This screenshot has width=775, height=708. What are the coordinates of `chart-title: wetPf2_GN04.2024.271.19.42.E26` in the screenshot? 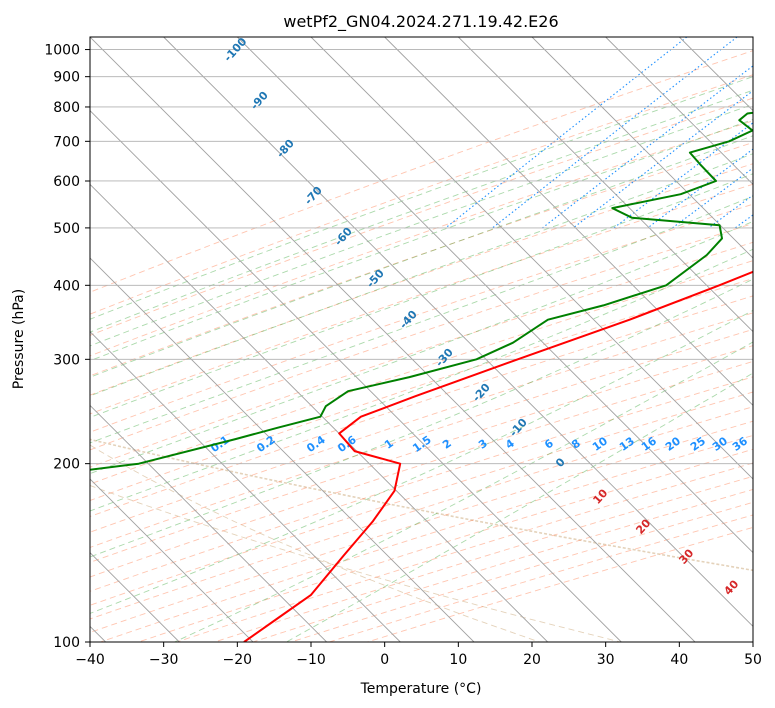 It's located at (420, 22).